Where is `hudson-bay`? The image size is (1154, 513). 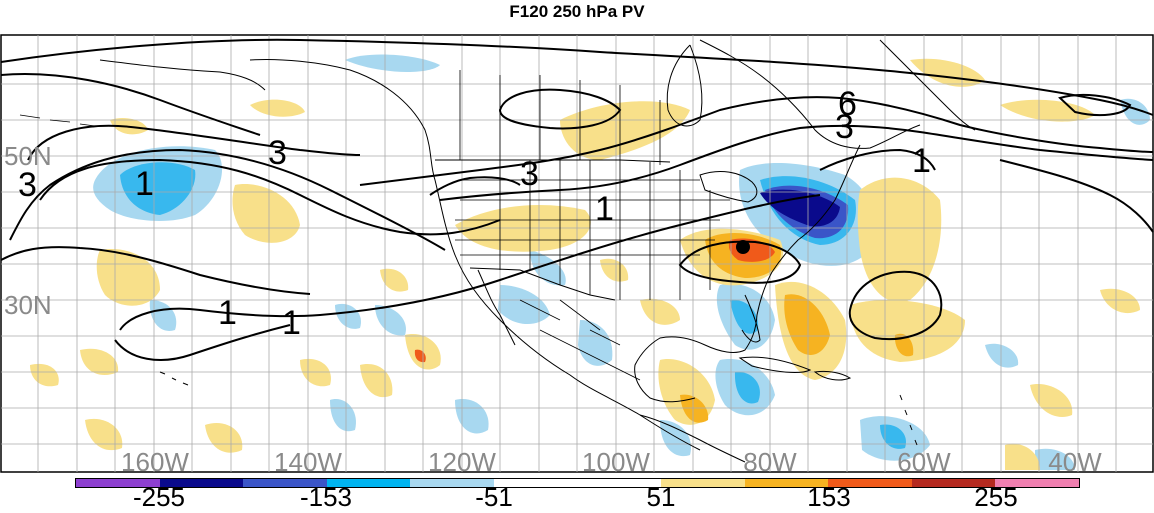 hudson-bay is located at coordinates (684, 85).